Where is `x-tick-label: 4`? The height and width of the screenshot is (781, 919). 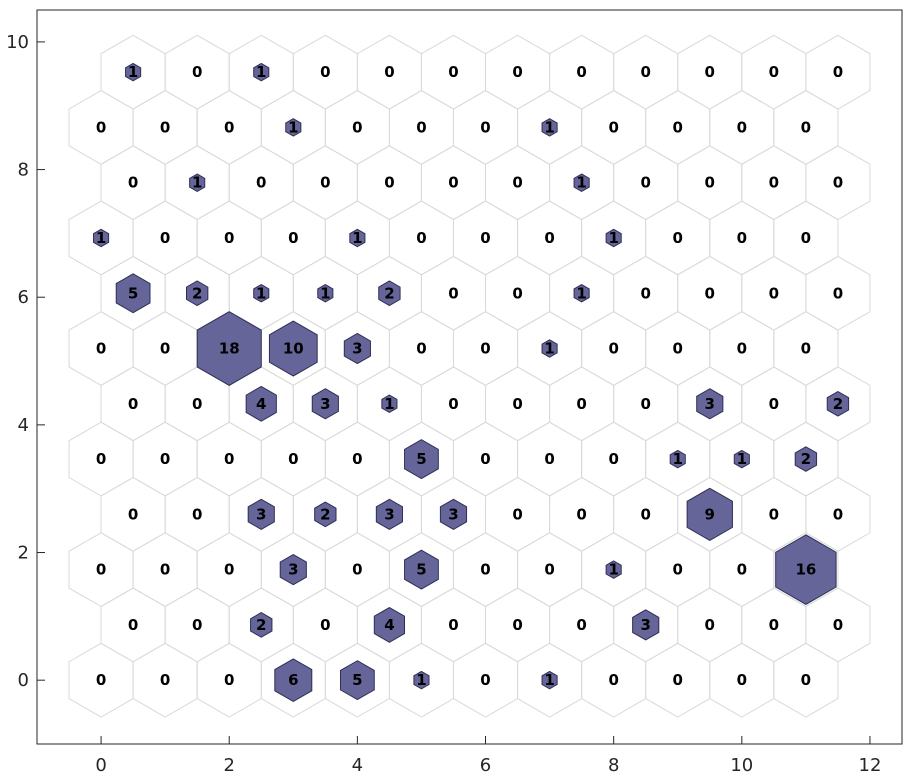
x-tick-label: 4 is located at coordinates (357, 765).